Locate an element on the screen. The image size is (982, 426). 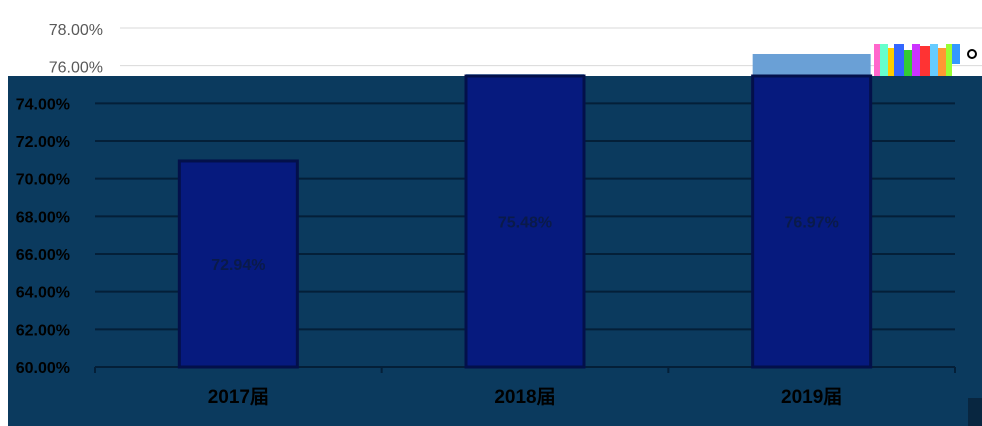
data-label: 75.48% is located at coordinates (525, 223).